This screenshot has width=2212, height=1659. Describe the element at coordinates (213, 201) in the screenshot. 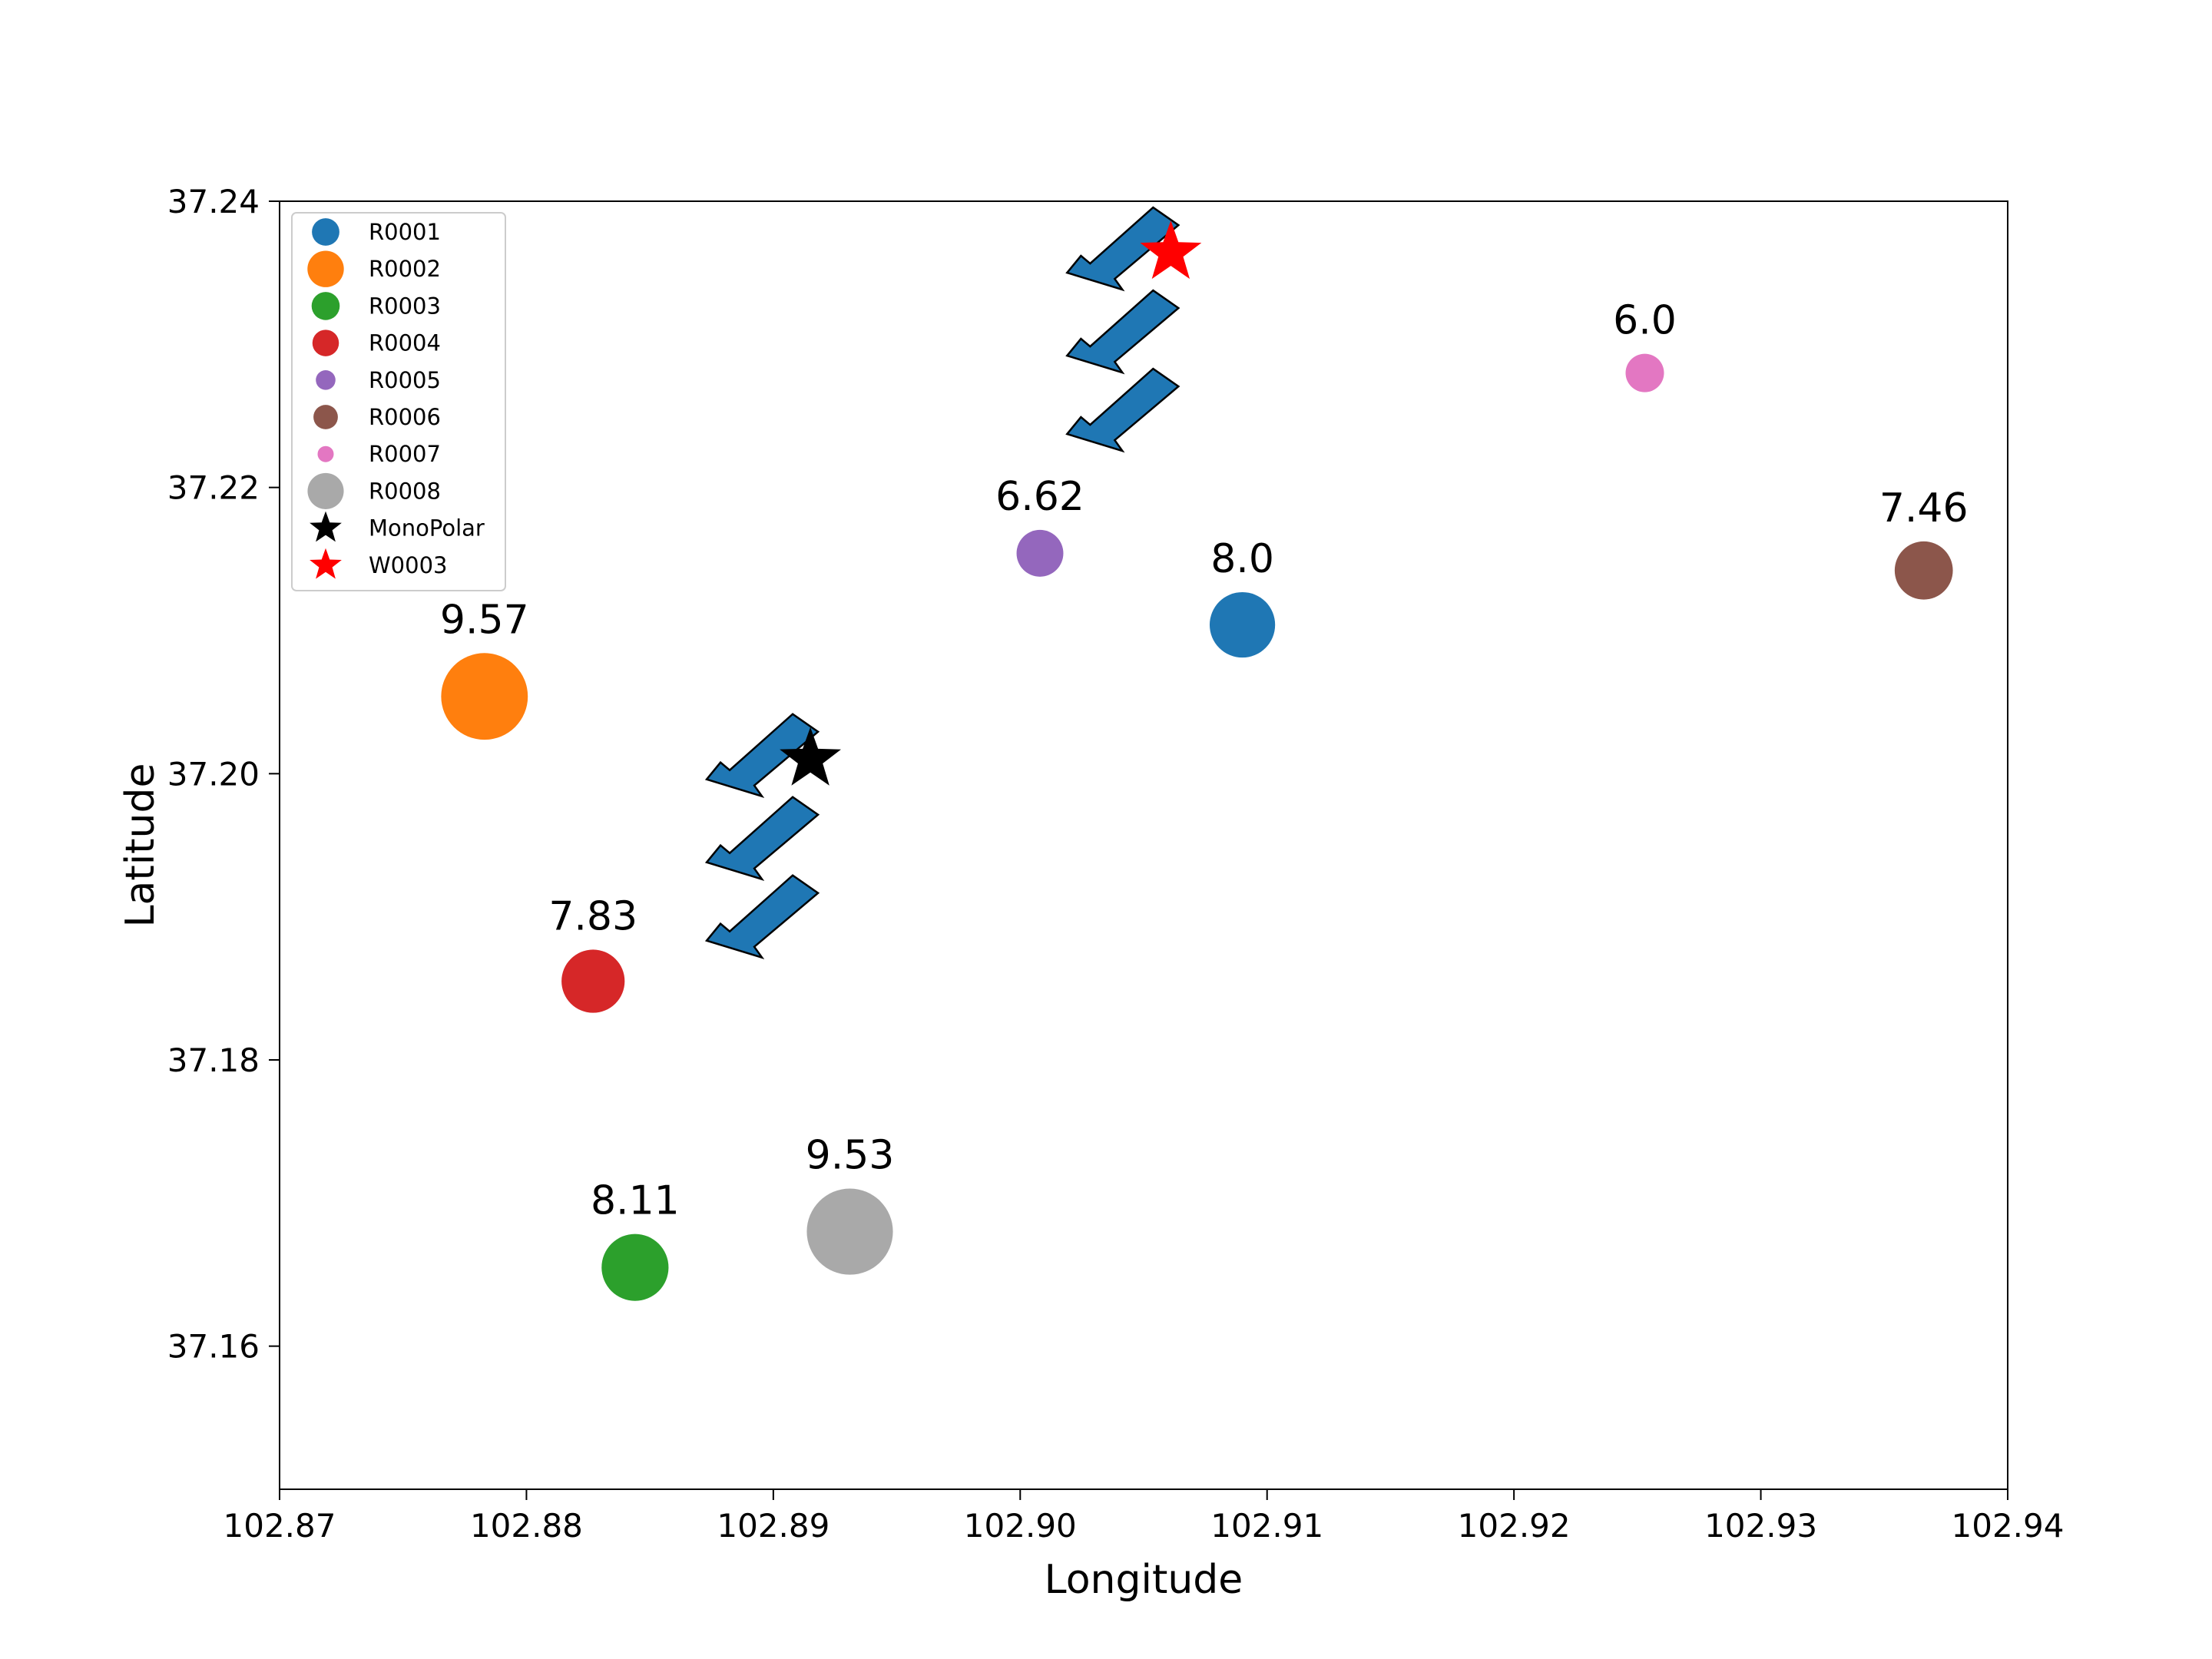

I see `y-tick-label: 37.24` at that location.